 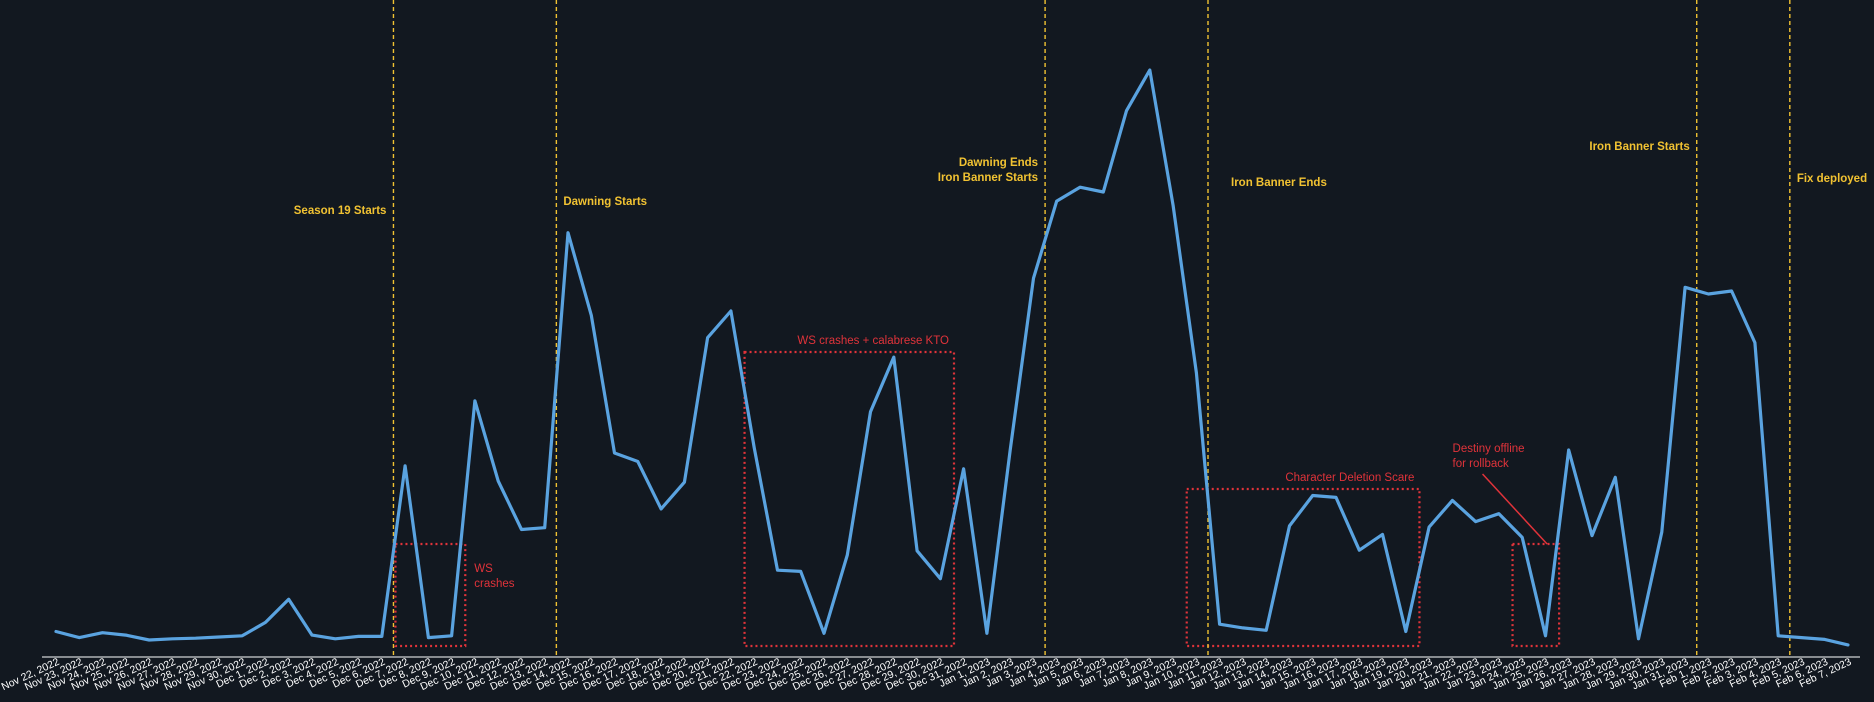 What do you see at coordinates (1514, 509) in the screenshot?
I see `annotation-arrow` at bounding box center [1514, 509].